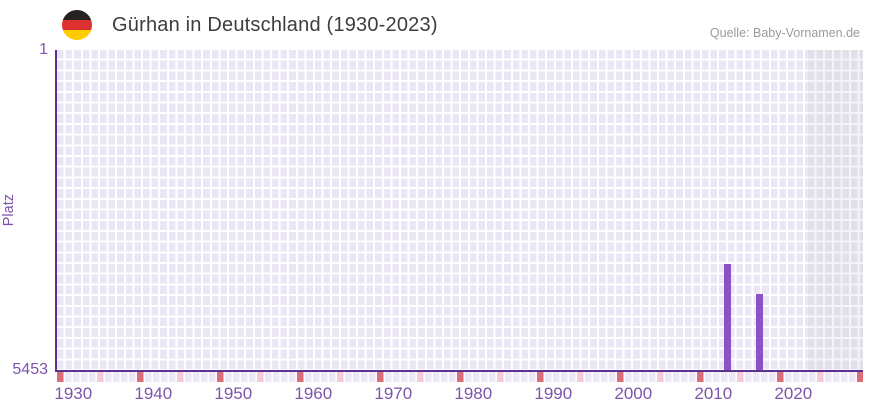  Describe the element at coordinates (473, 393) in the screenshot. I see `x-tick-label: 1980` at that location.